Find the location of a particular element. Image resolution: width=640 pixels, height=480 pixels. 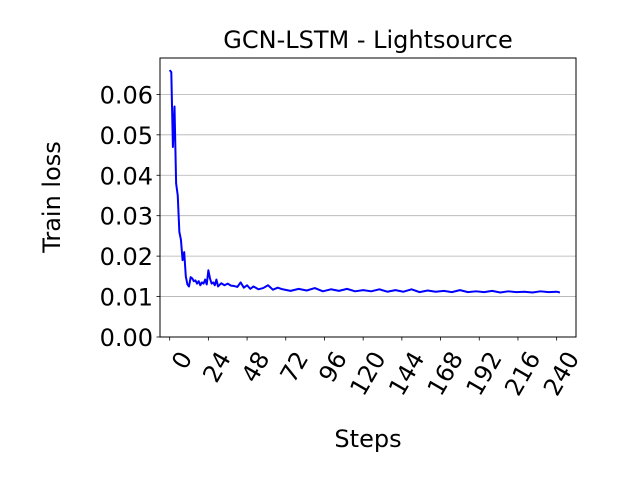

x-tick-label: 48 is located at coordinates (256, 367).